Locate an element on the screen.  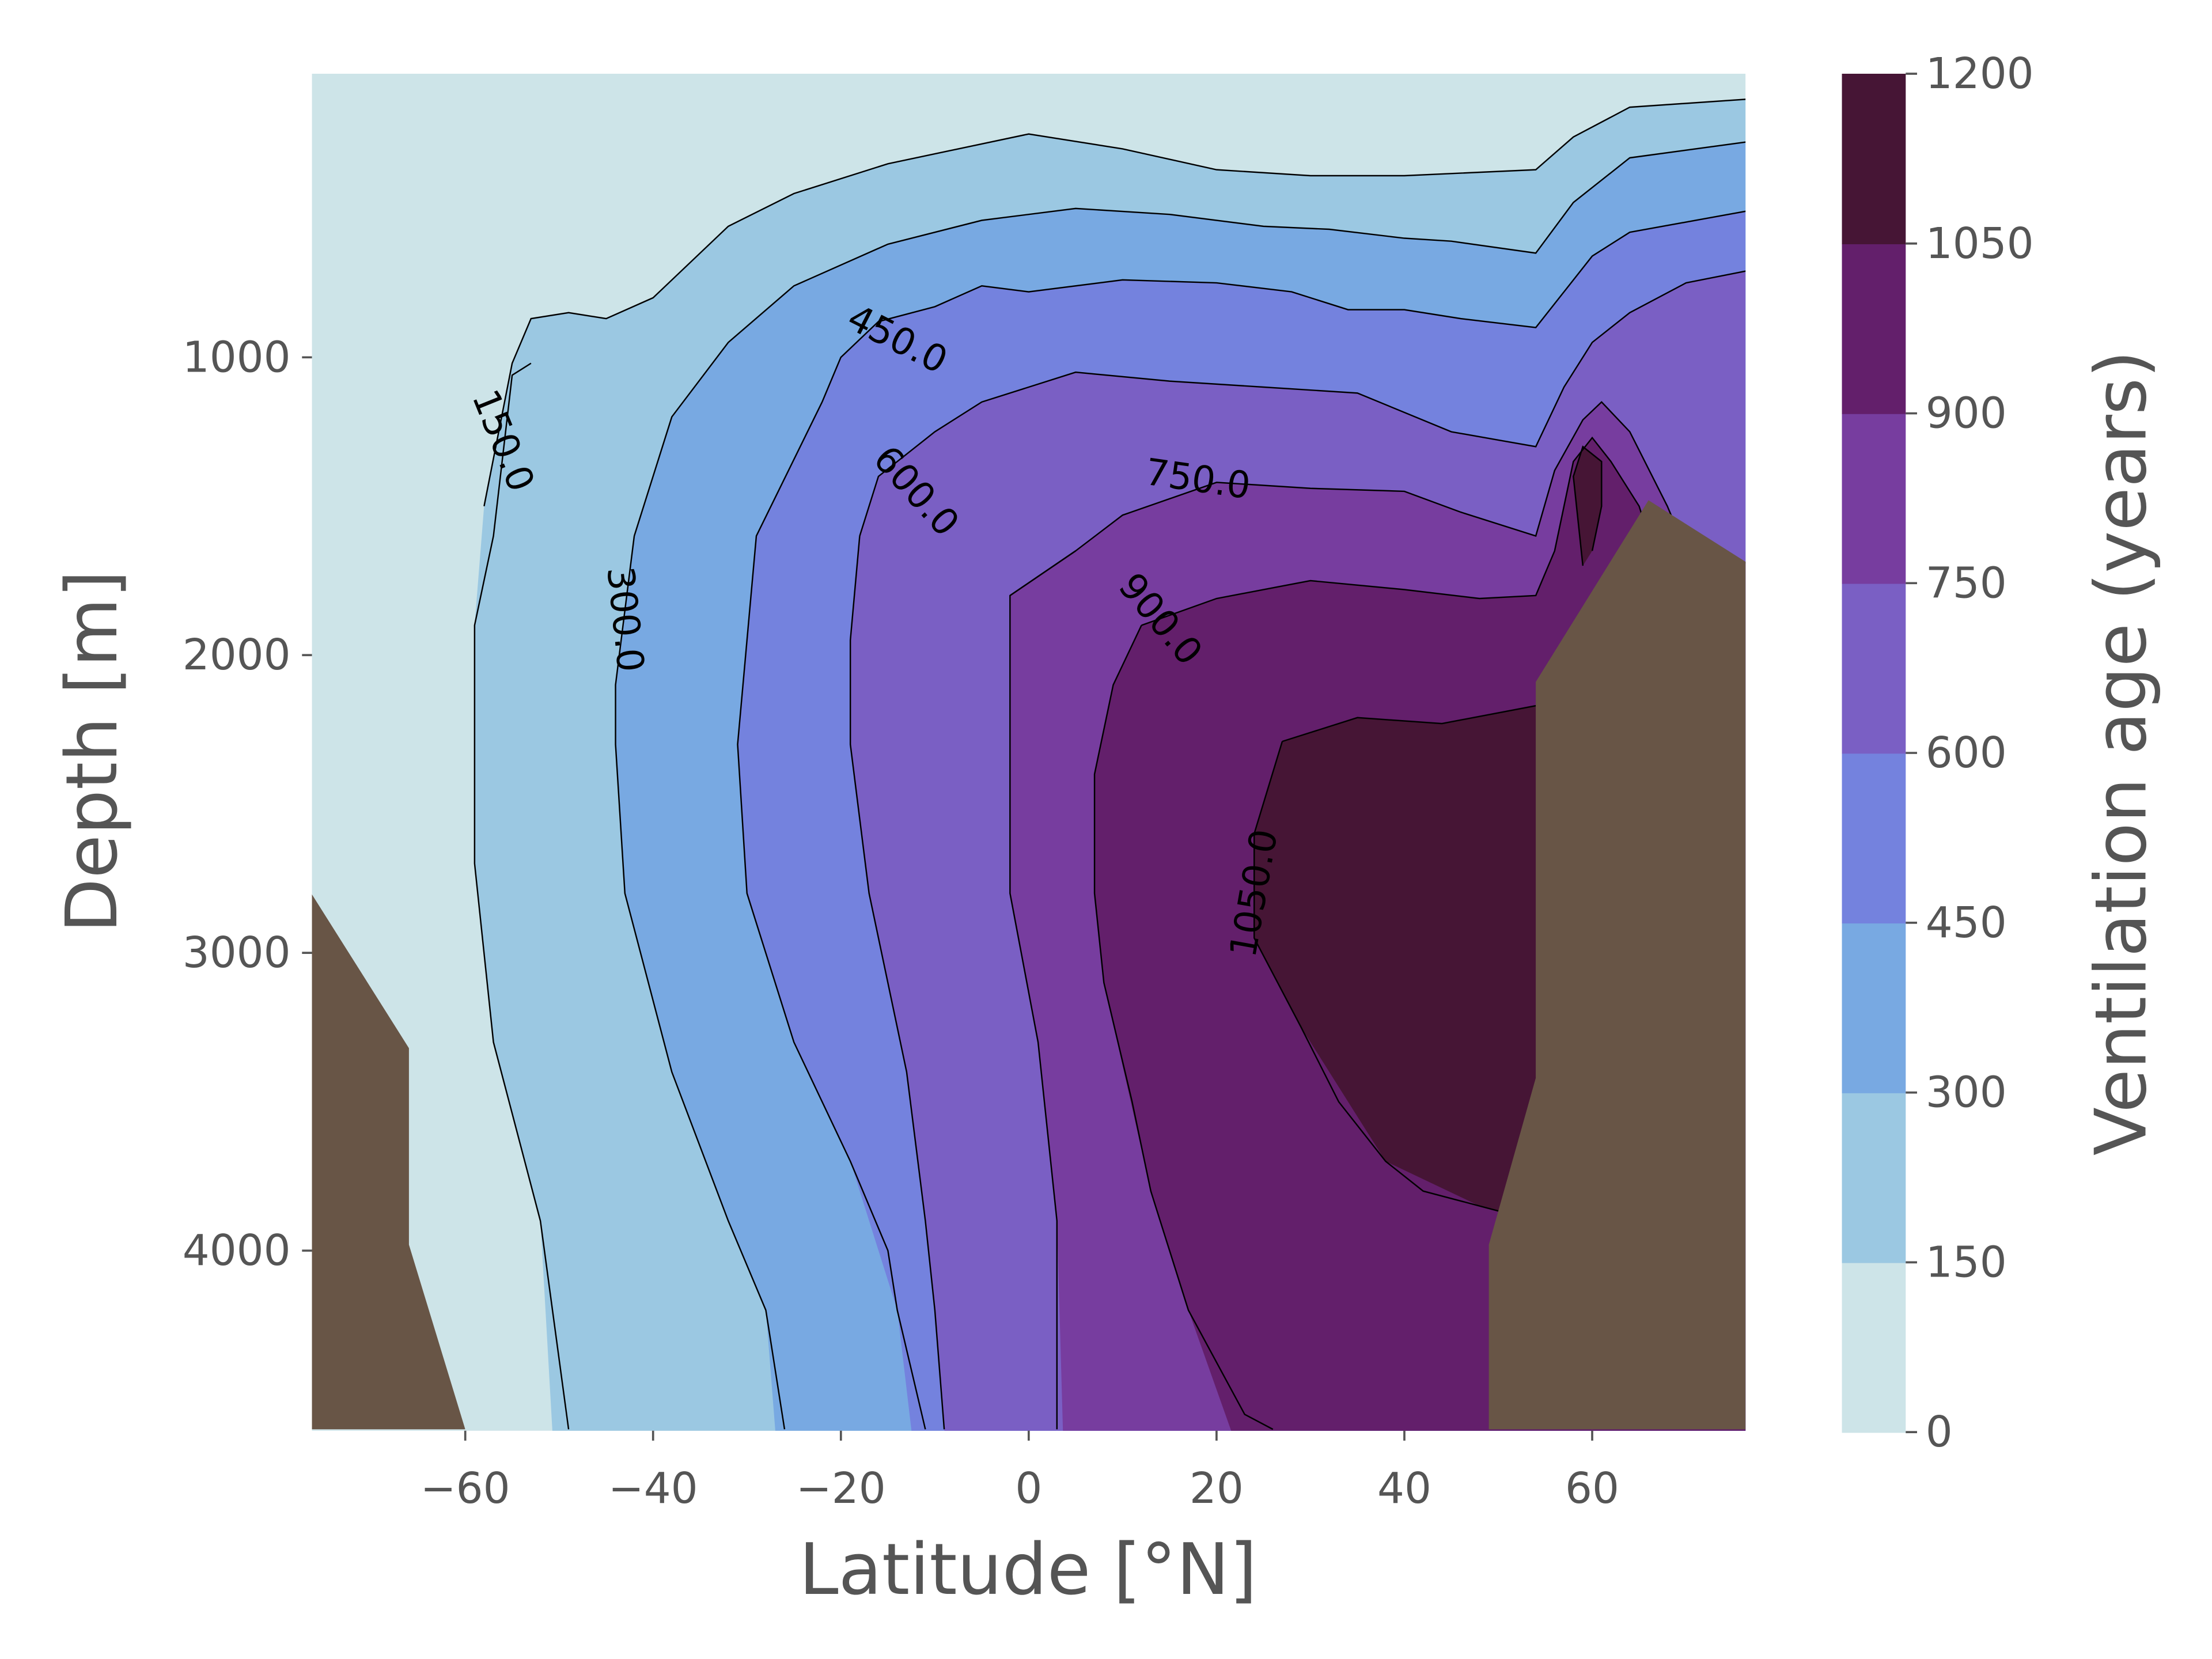
x-tick-label: 20 is located at coordinates (1217, 1488).